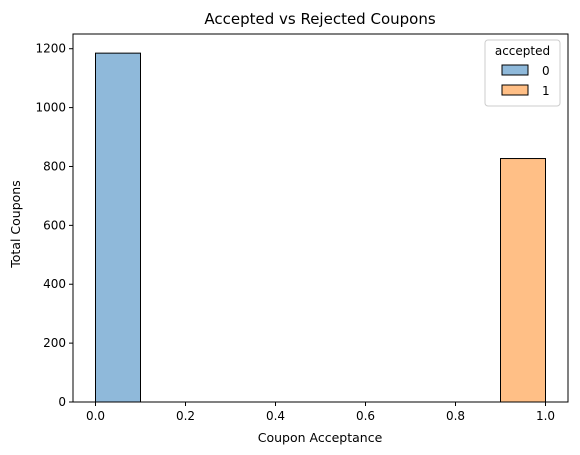 This screenshot has height=455, width=580. What do you see at coordinates (50, 49) in the screenshot?
I see `y-tick-label: 1200` at bounding box center [50, 49].